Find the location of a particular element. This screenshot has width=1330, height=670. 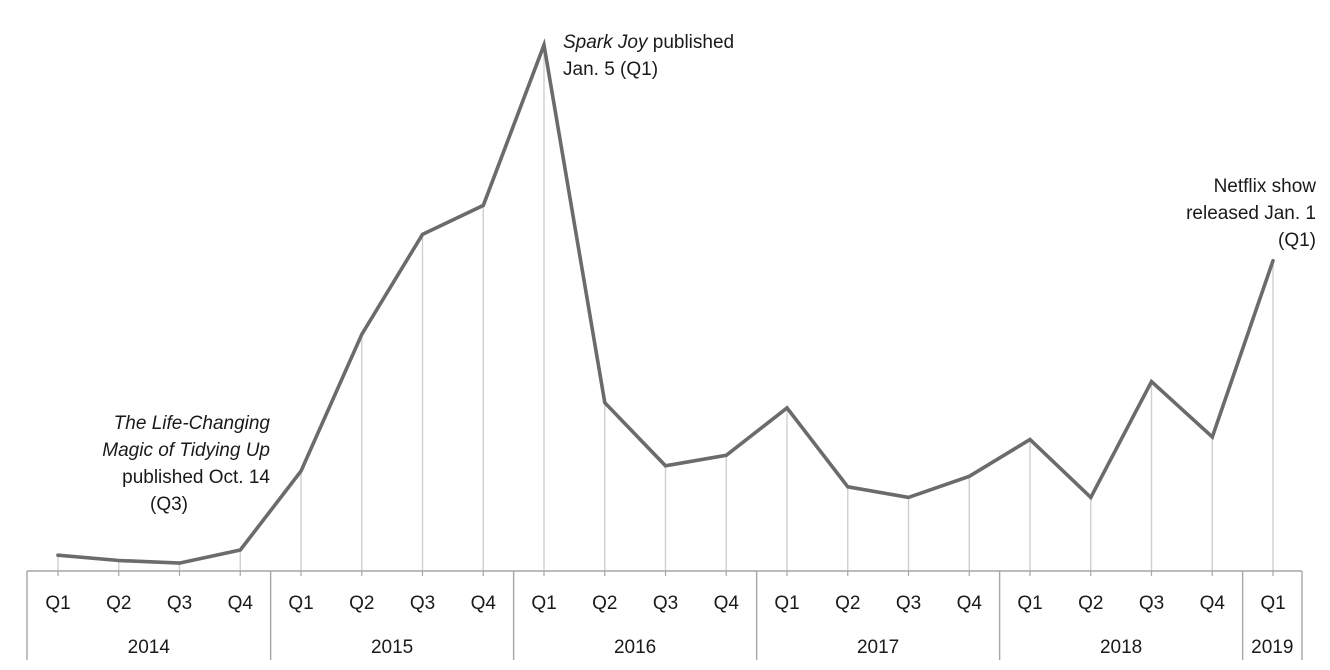

annotation-spark-joy: Spark Joy published Jan. 5 (Q1) is located at coordinates (663, 56).